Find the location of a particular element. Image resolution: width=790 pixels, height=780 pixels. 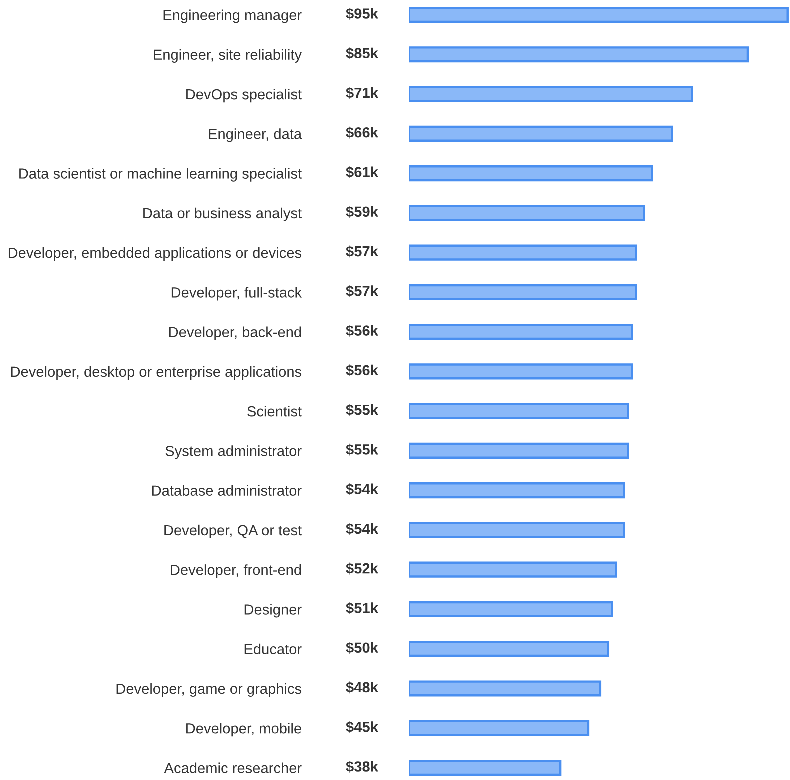

y-tick-label: Engineering manager is located at coordinates (233, 17).